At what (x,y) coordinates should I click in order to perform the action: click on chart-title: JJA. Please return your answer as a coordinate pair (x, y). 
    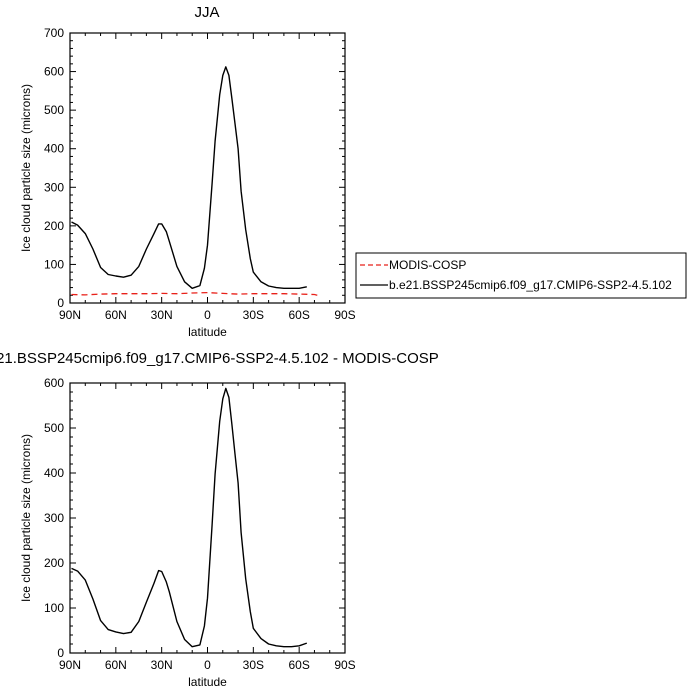
    Looking at the image, I should click on (206, 12).